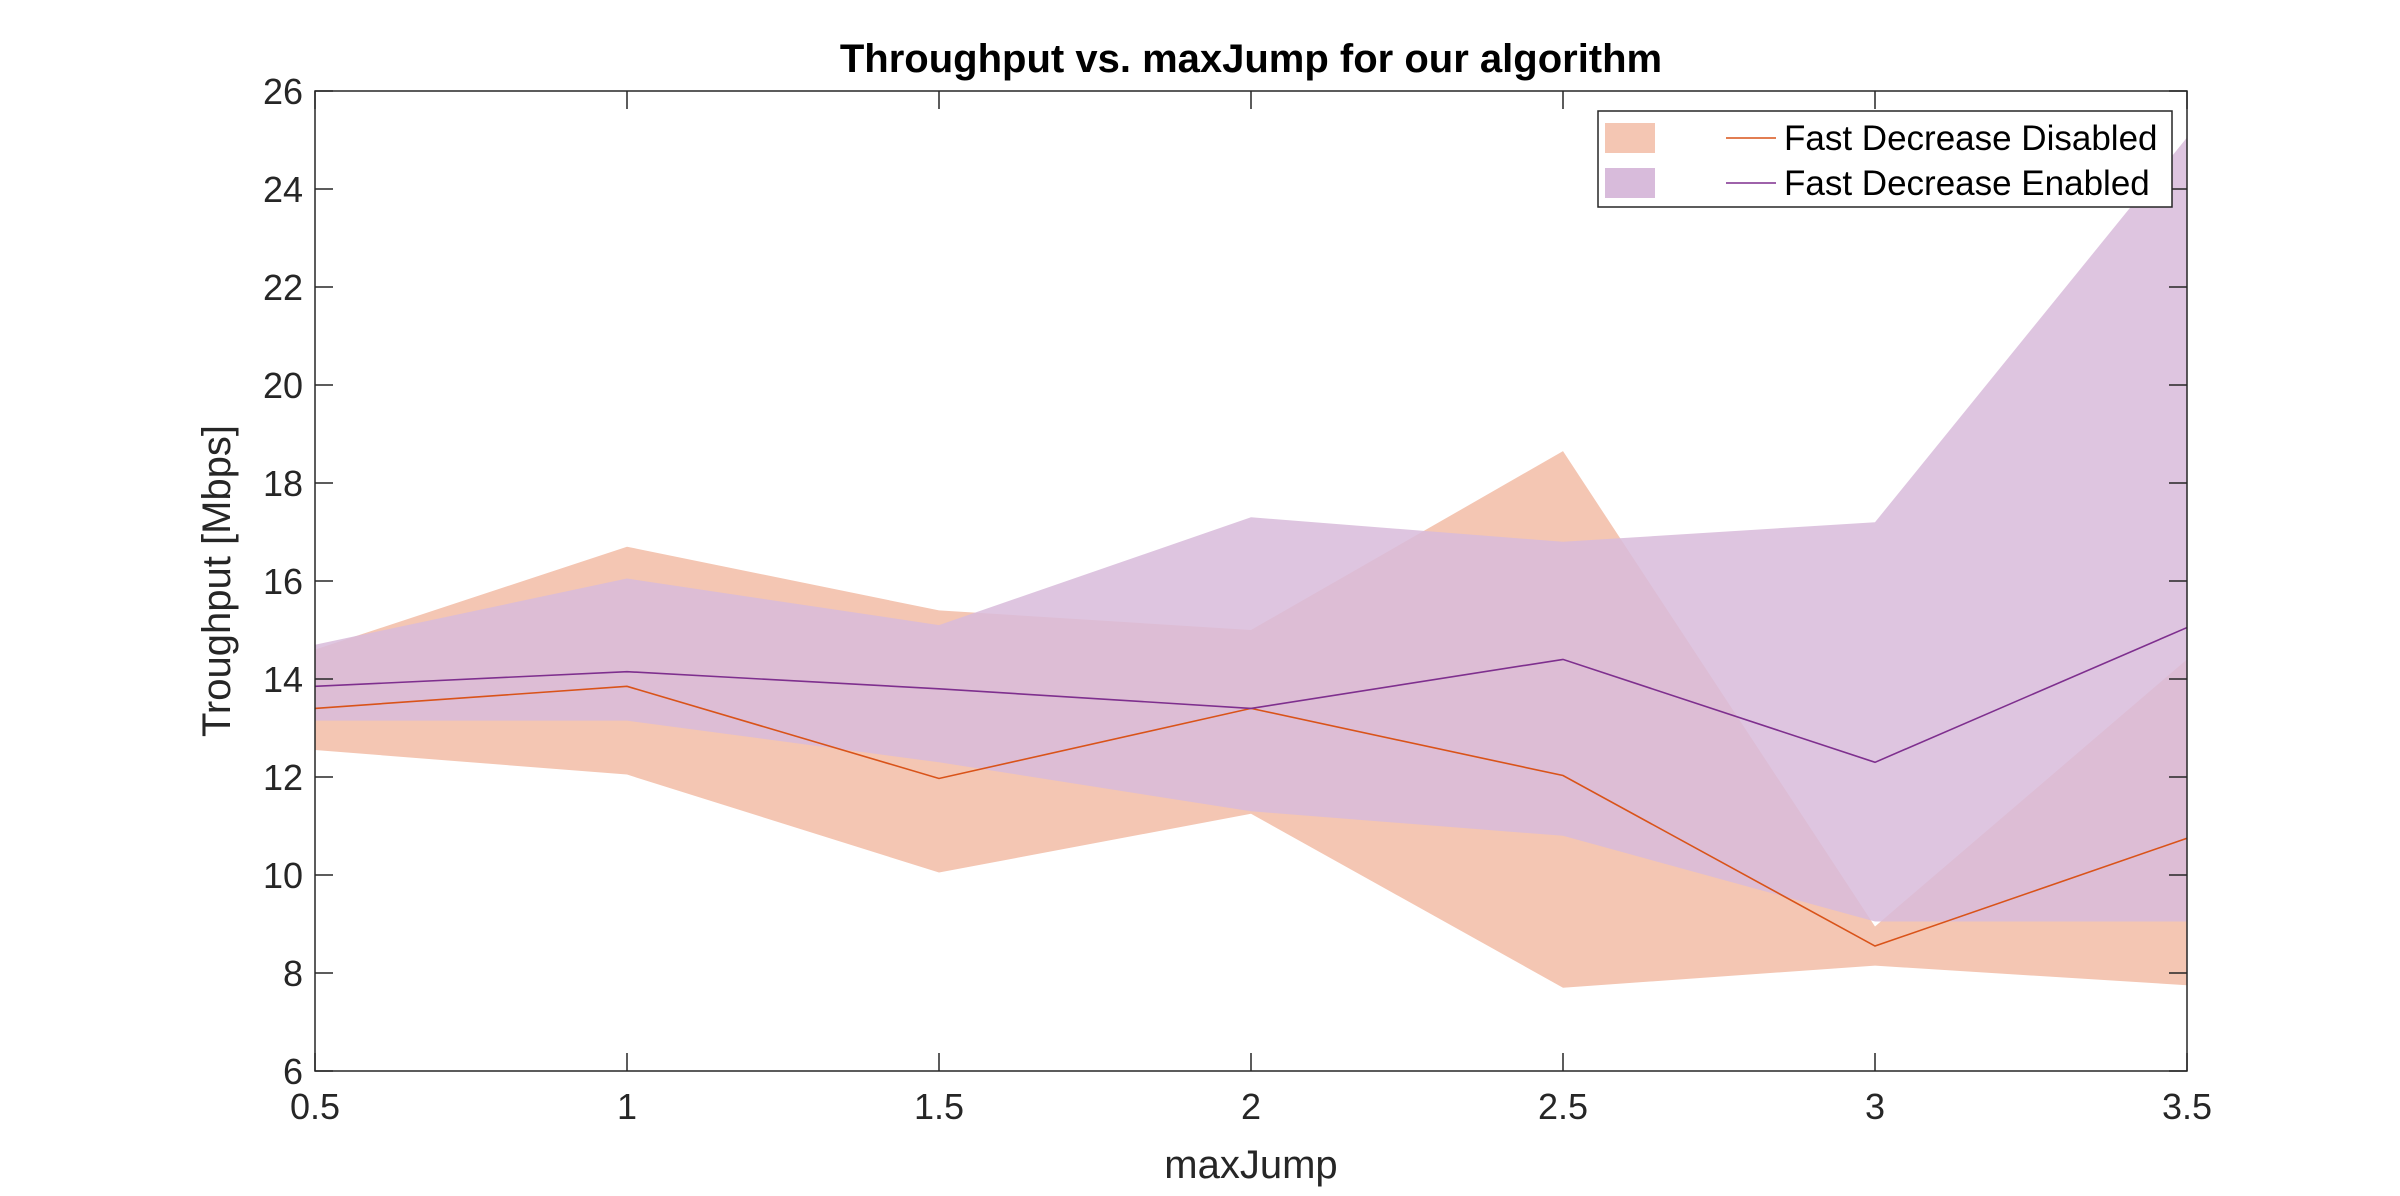 Image resolution: width=2400 pixels, height=1196 pixels. What do you see at coordinates (1250, 1165) in the screenshot?
I see `x-axis-label: maxJump` at bounding box center [1250, 1165].